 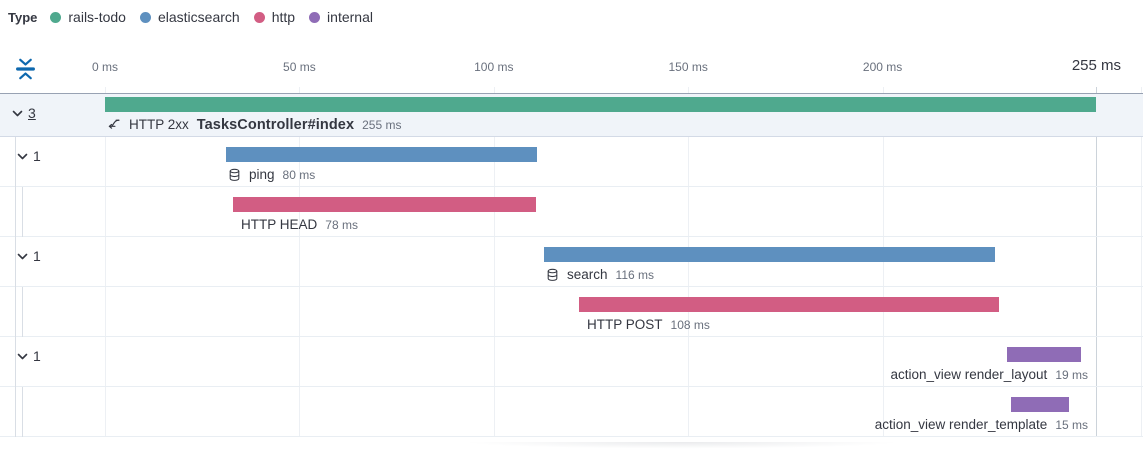 What do you see at coordinates (275, 124) in the screenshot?
I see `transaction-name: TasksController#index` at bounding box center [275, 124].